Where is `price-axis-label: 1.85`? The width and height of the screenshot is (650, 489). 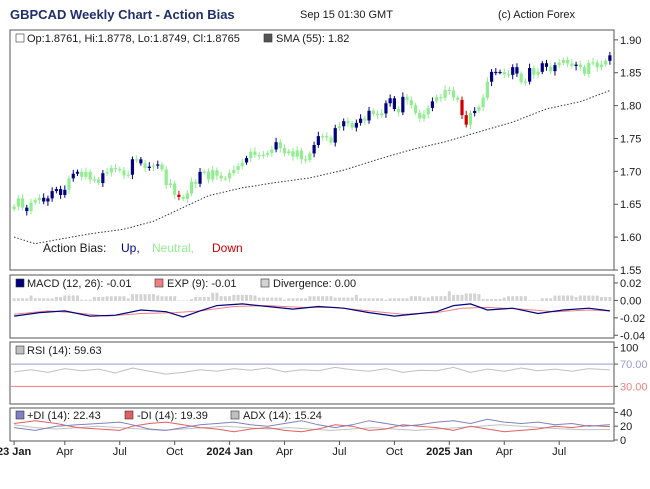 price-axis-label: 1.85 is located at coordinates (630, 74).